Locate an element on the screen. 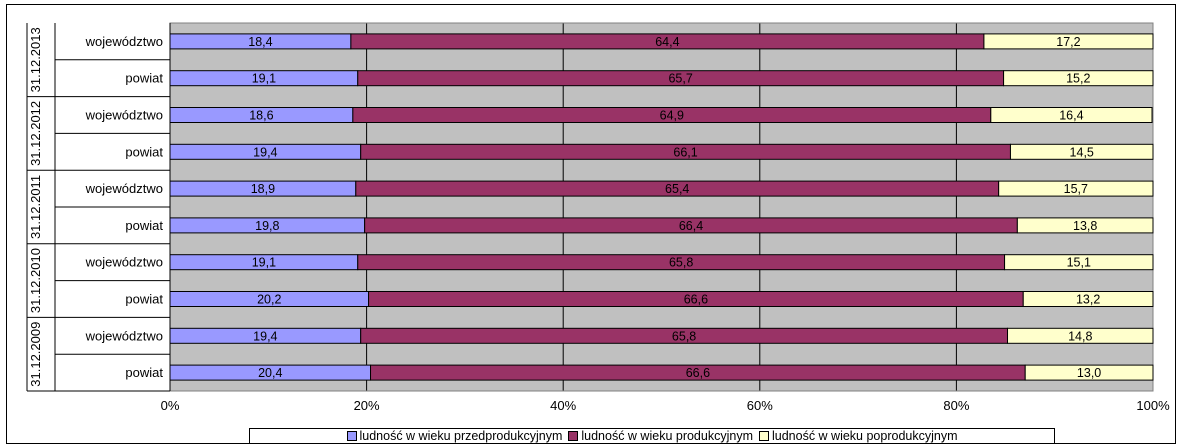 Image resolution: width=1181 pixels, height=448 pixels. data-label: 15,1 is located at coordinates (1079, 263).